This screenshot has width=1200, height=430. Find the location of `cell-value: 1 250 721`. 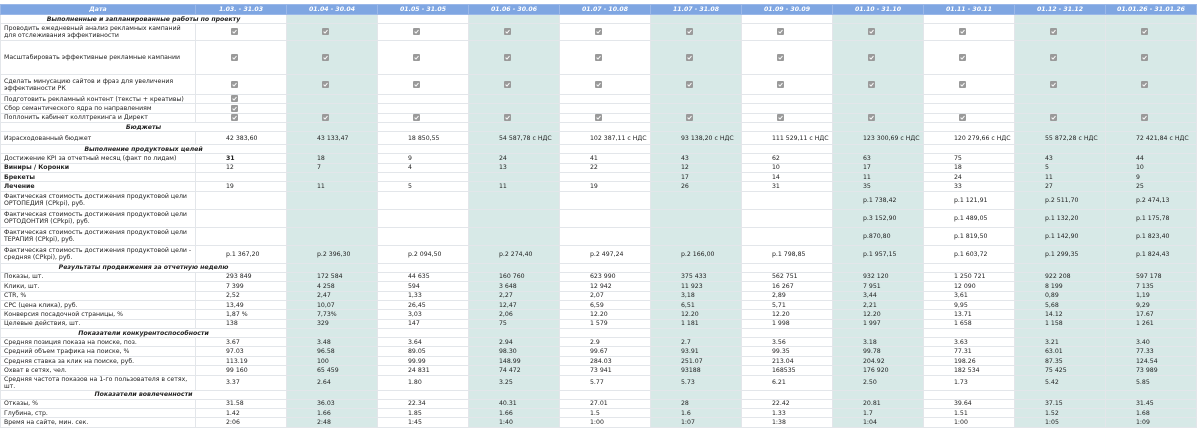

cell-value: 1 250 721 is located at coordinates (969, 277).